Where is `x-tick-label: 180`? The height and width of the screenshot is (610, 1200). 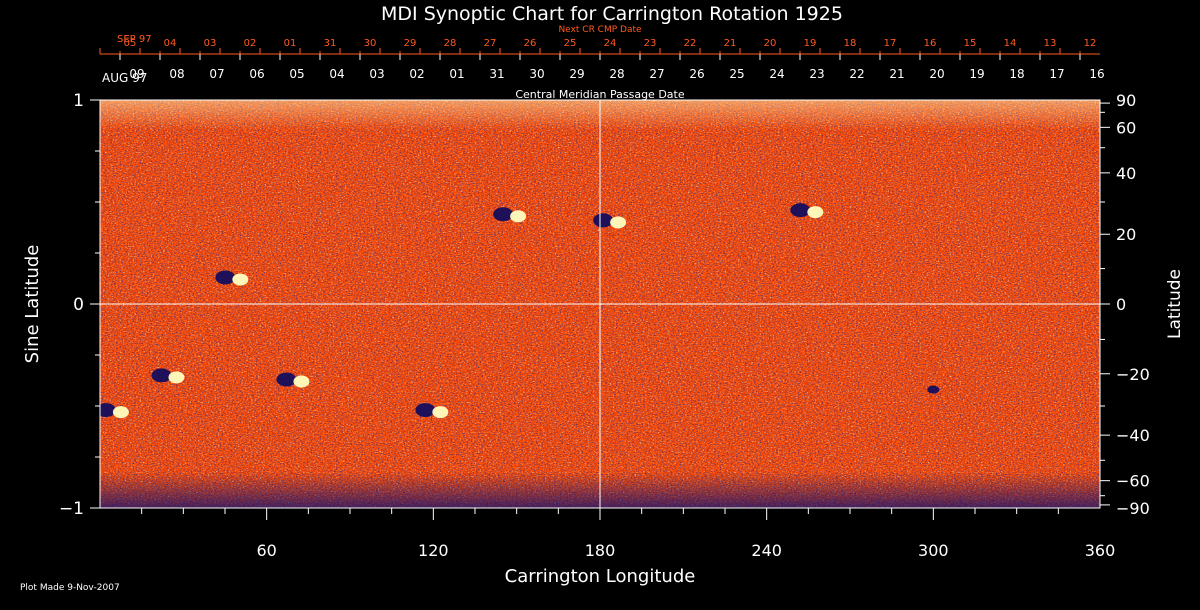
x-tick-label: 180 is located at coordinates (600, 550).